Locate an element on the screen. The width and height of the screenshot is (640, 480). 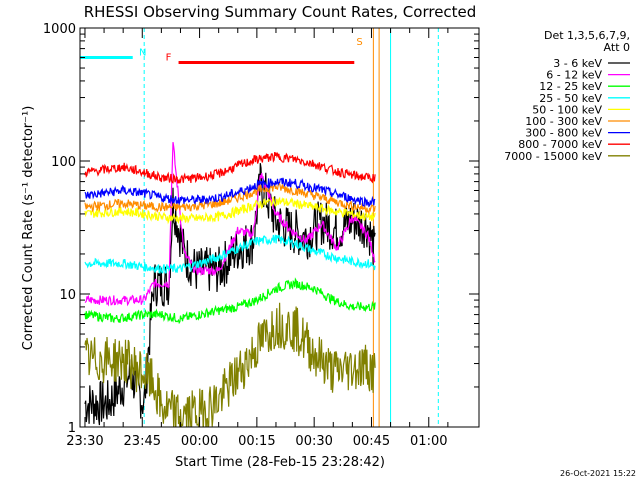
legend-label-1: 3 - 6 keV is located at coordinates (577, 63).